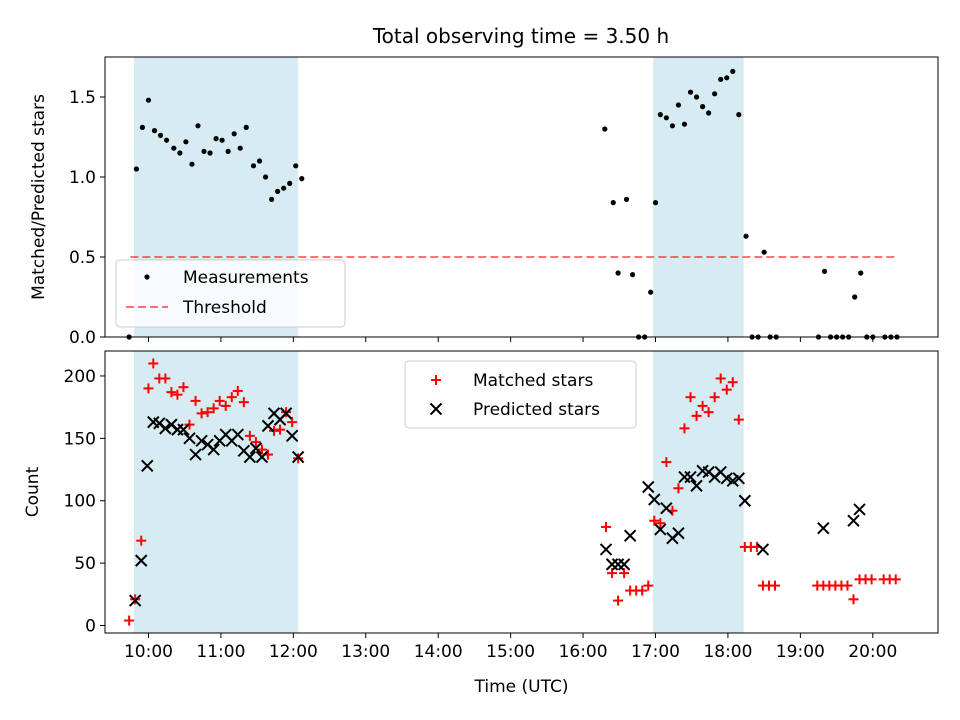 This screenshot has height=720, width=960. I want to click on x-tick-label: 17:00, so click(655, 652).